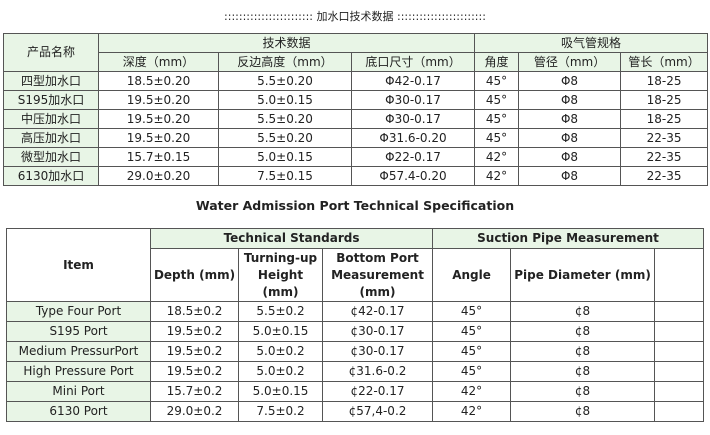 This screenshot has width=710, height=435. Describe the element at coordinates (194, 311) in the screenshot. I see `table-cell: 18.5±0.2` at that location.